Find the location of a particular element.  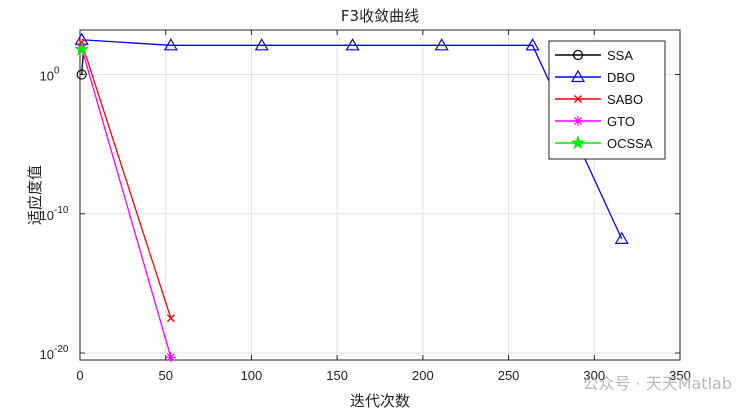

series-ocssa is located at coordinates (82, 48).